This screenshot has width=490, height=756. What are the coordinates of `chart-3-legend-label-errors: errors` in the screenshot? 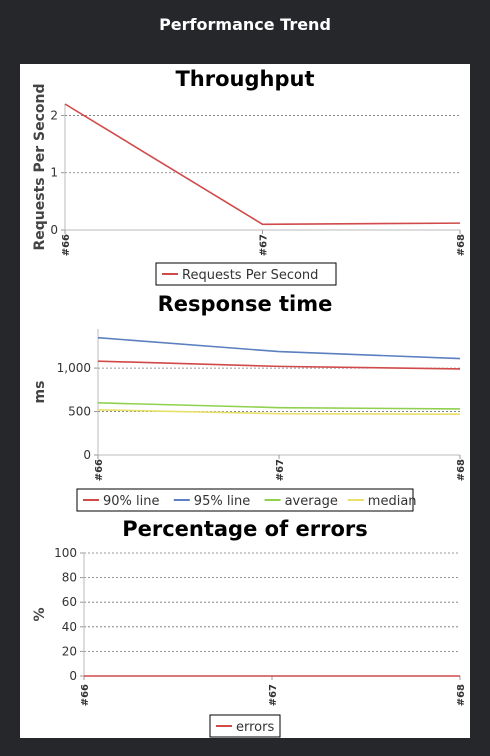 It's located at (255, 727).